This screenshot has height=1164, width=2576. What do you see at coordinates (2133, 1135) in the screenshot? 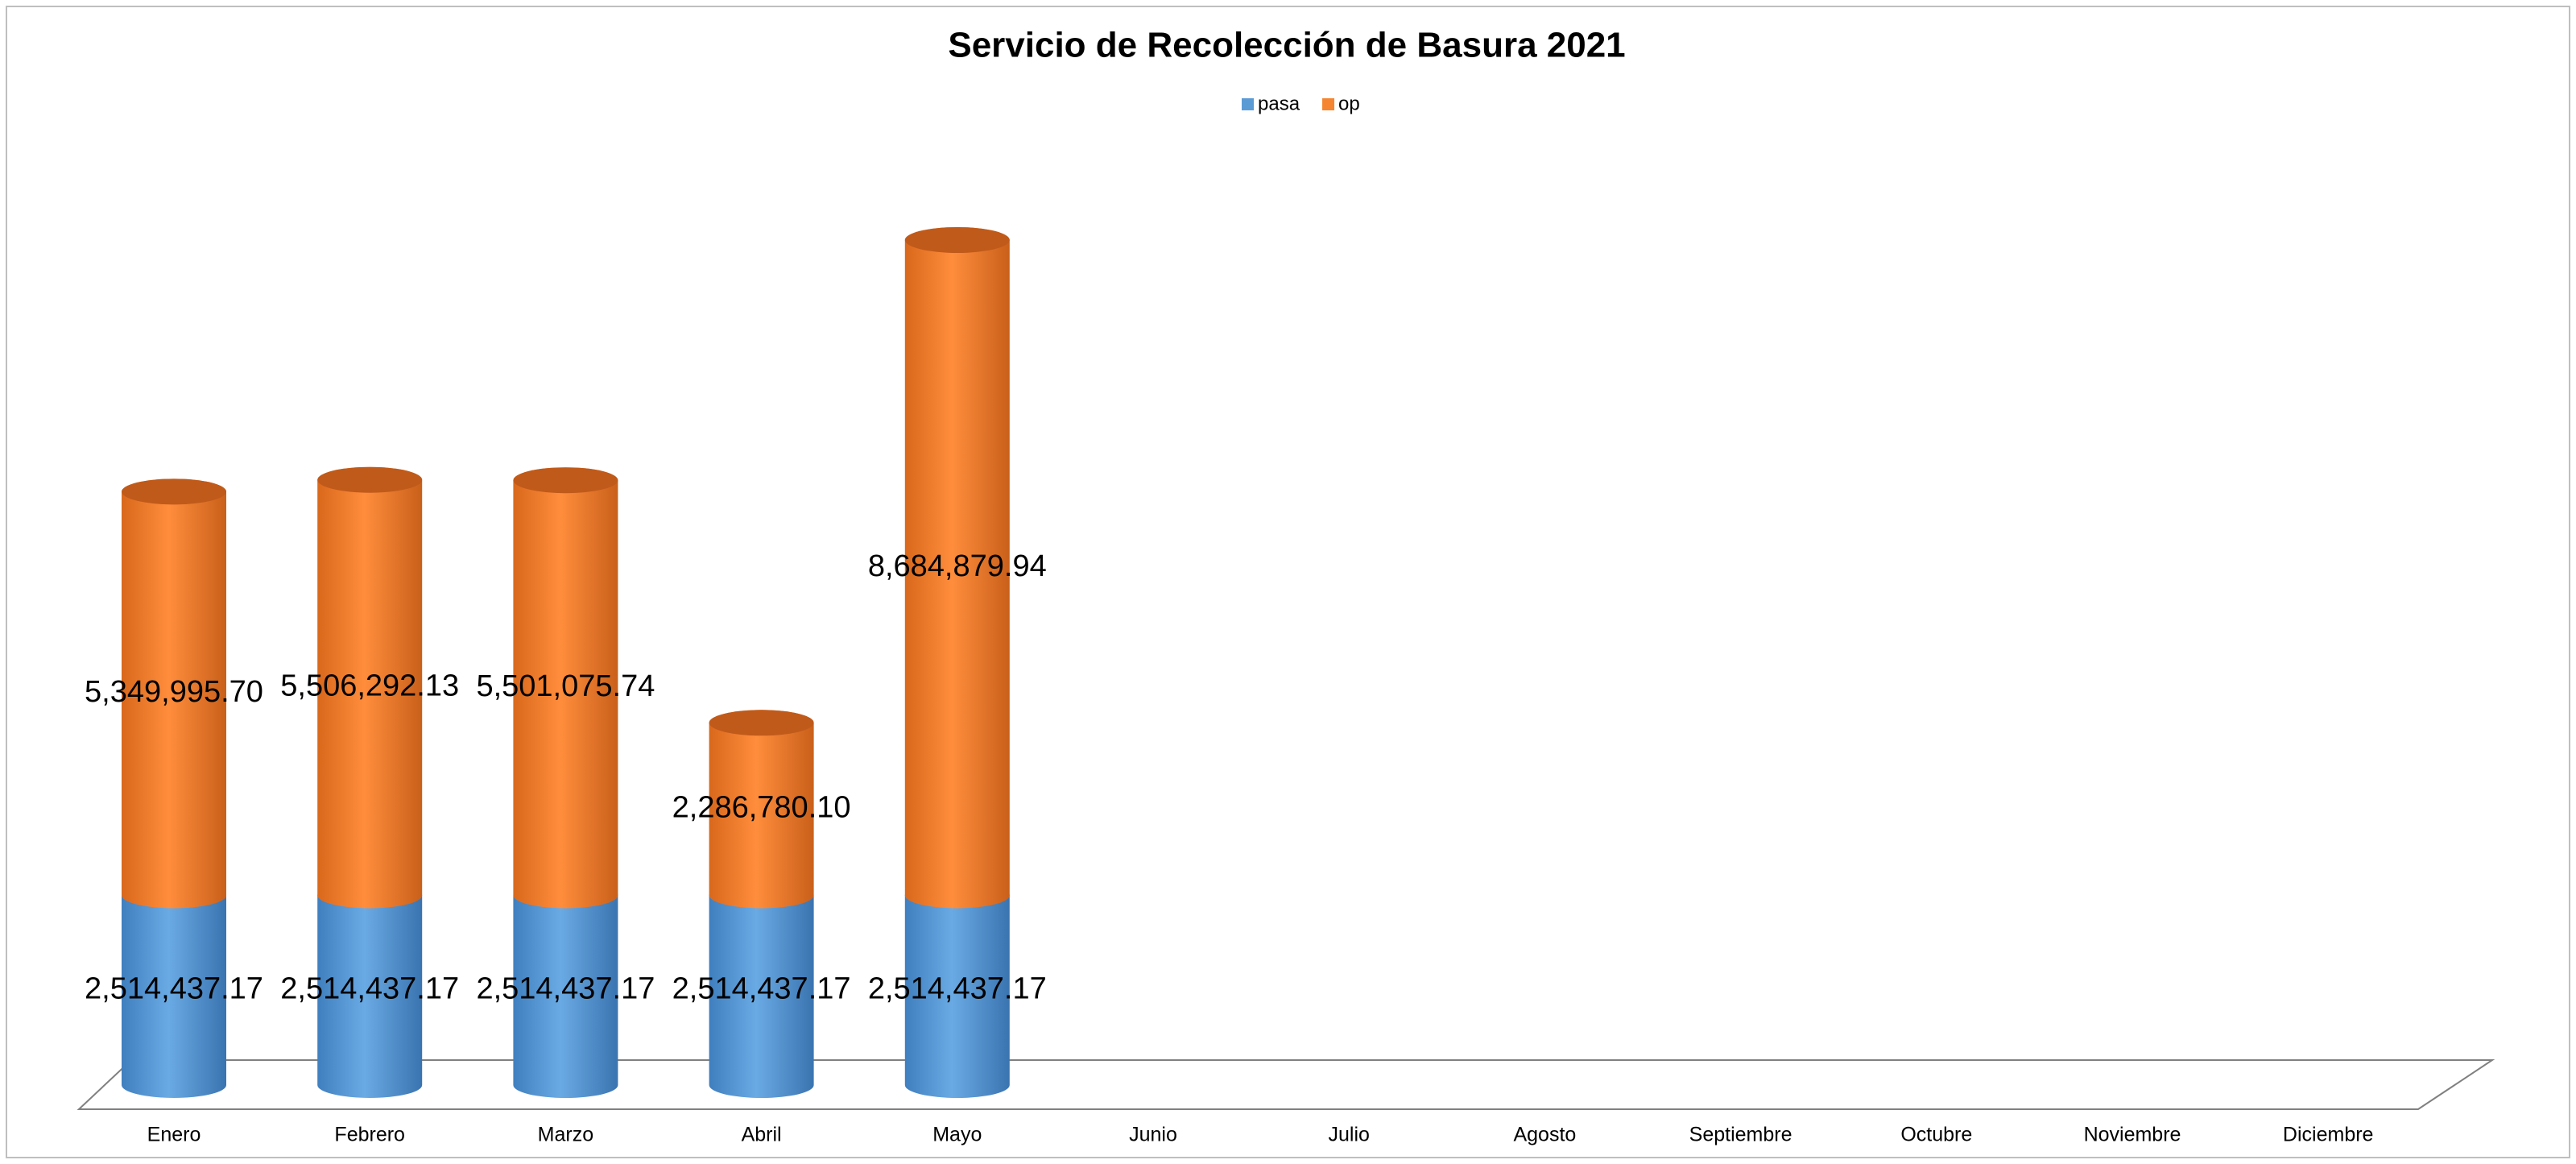
I see `x-tick-label: Noviembre` at bounding box center [2133, 1135].